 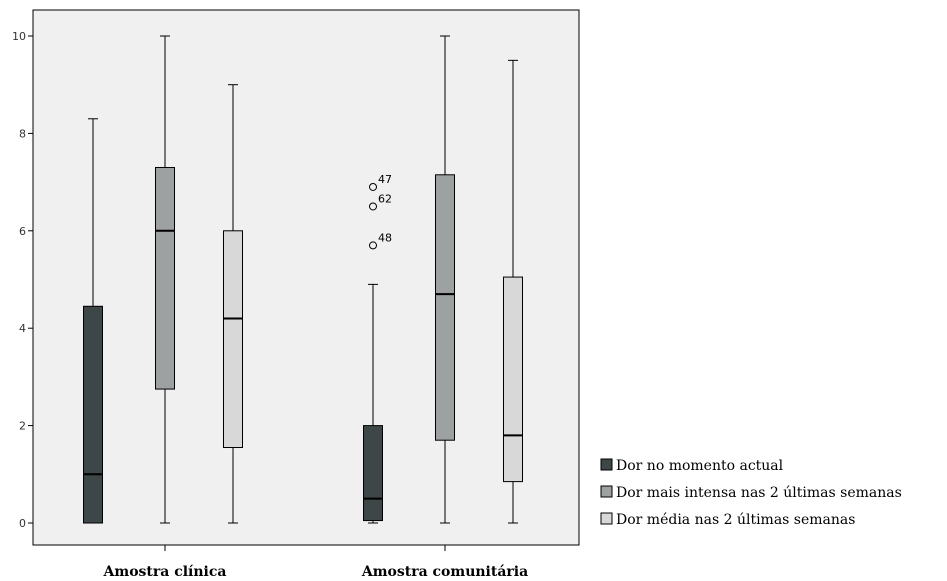 What do you see at coordinates (22, 231) in the screenshot?
I see `y-tick-label: 6` at bounding box center [22, 231].